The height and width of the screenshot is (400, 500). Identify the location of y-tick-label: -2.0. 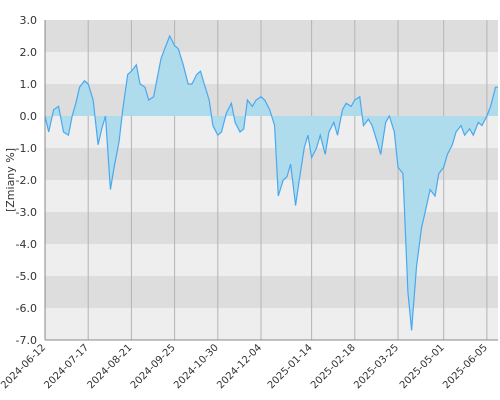
(26, 180).